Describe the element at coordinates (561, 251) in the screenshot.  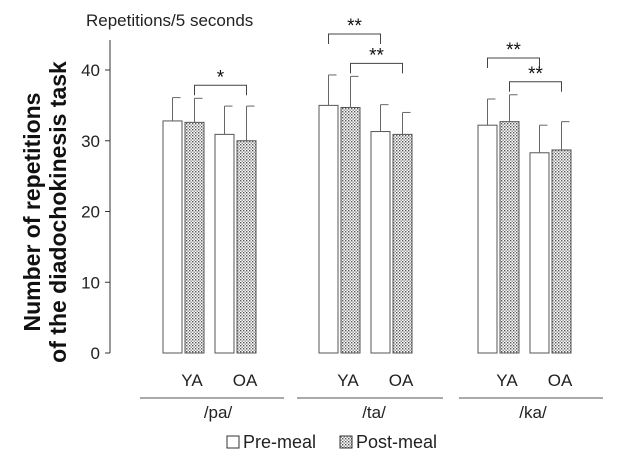
I see `bar-ka-oa-post` at that location.